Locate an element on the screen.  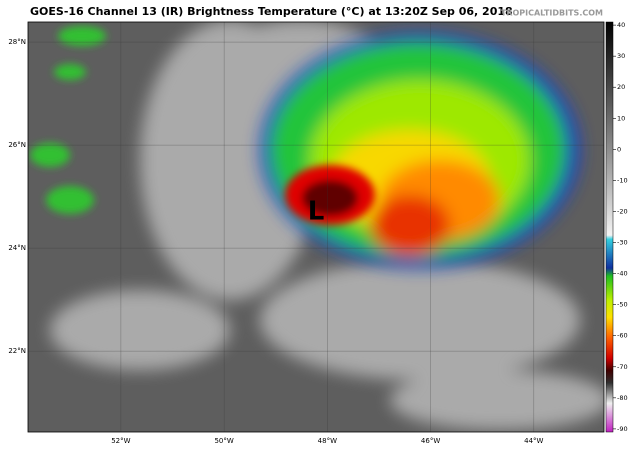
lat-label: 22°N is located at coordinates (17, 351).